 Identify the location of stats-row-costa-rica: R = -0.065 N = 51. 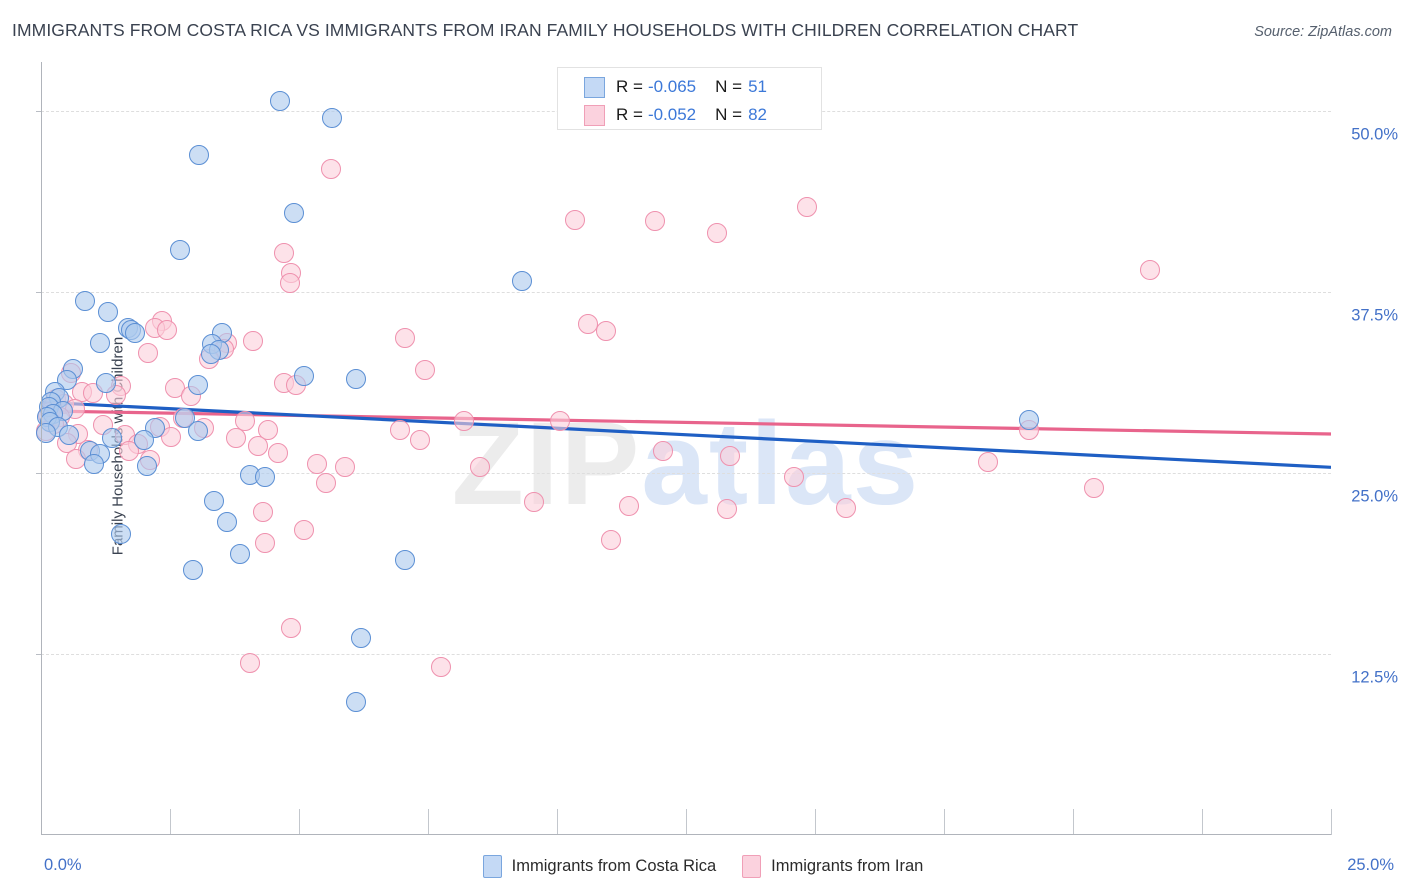
(702, 87).